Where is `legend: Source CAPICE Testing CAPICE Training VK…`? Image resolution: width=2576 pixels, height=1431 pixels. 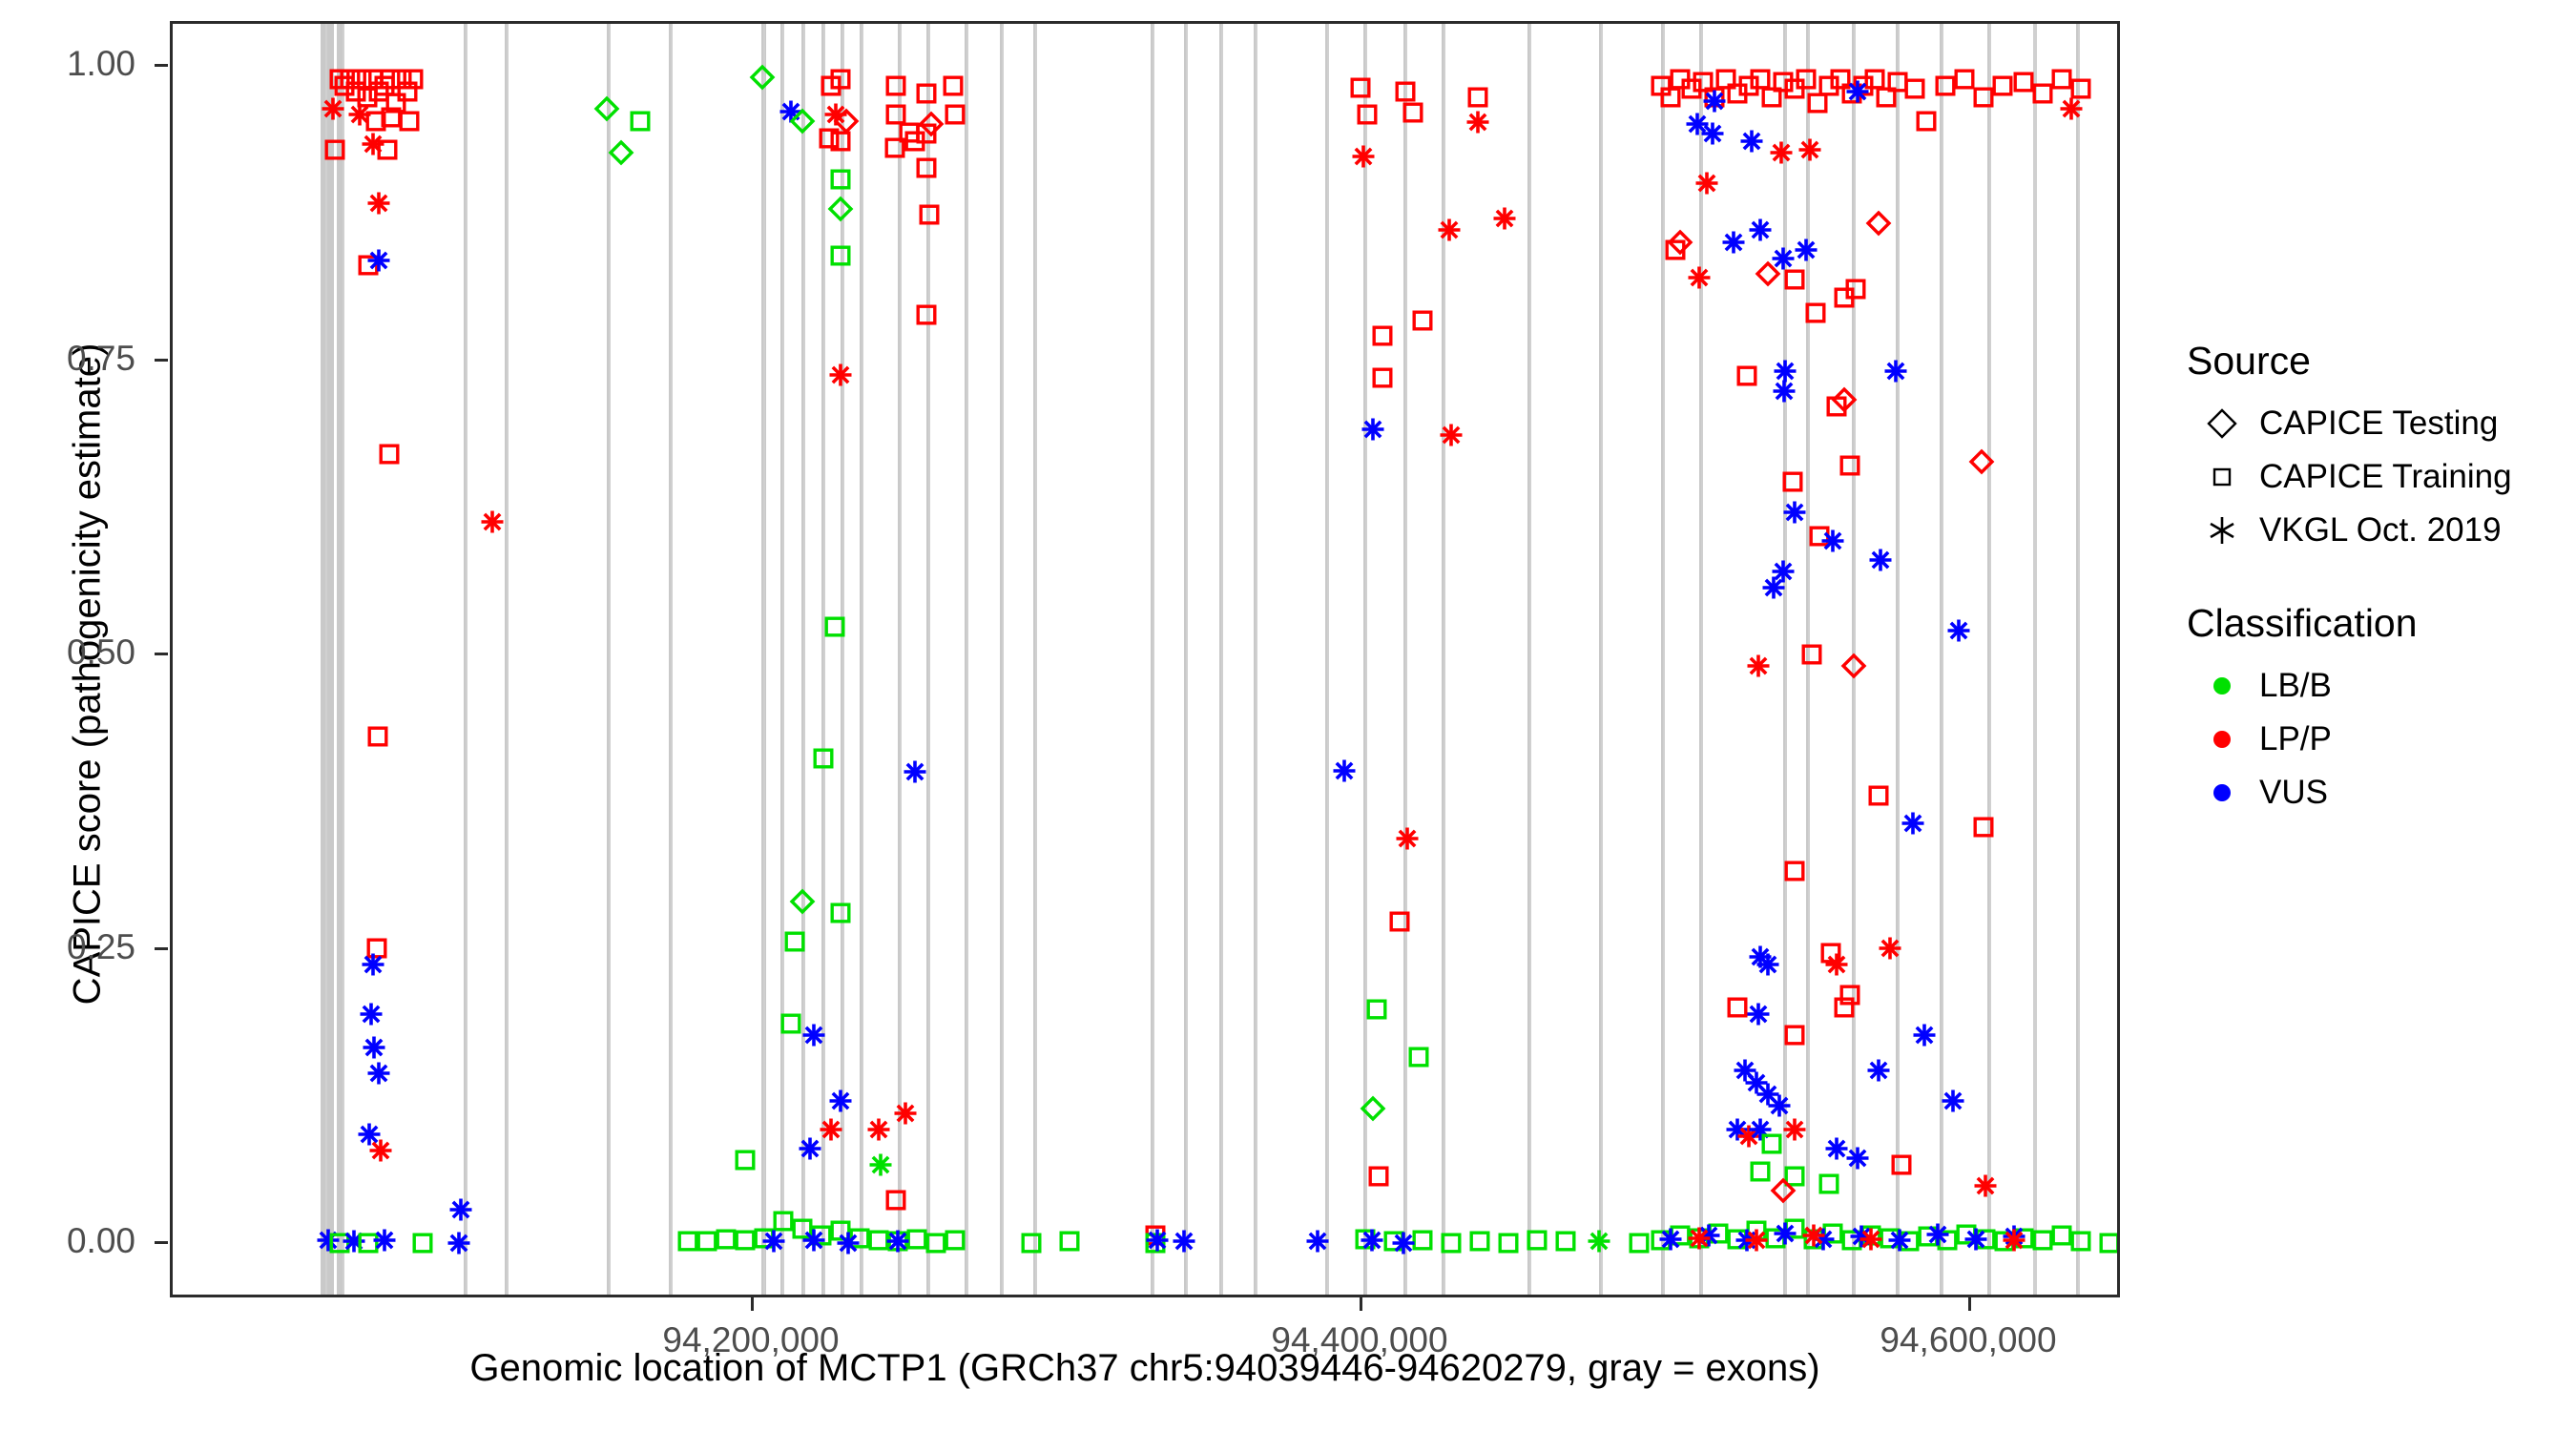 legend: Source CAPICE Testing CAPICE Training VK… is located at coordinates (2375, 579).